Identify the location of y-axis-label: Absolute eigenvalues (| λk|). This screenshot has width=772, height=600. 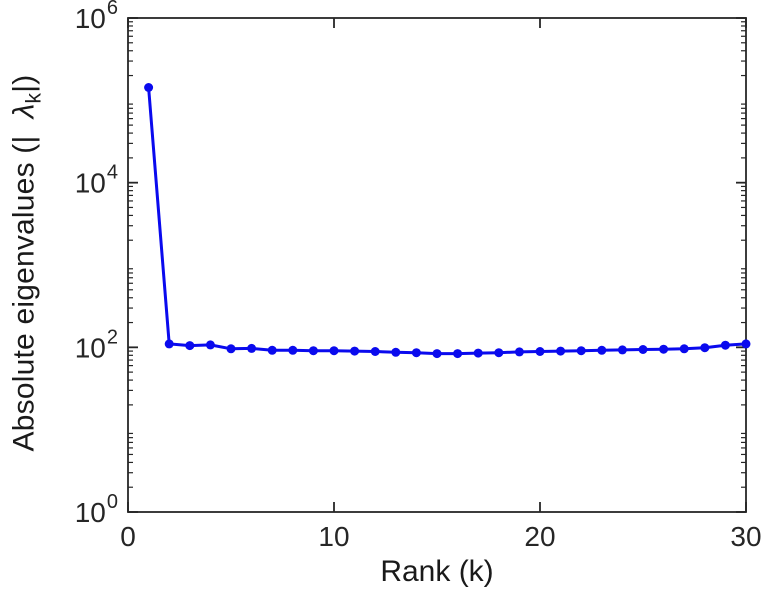
(27, 263).